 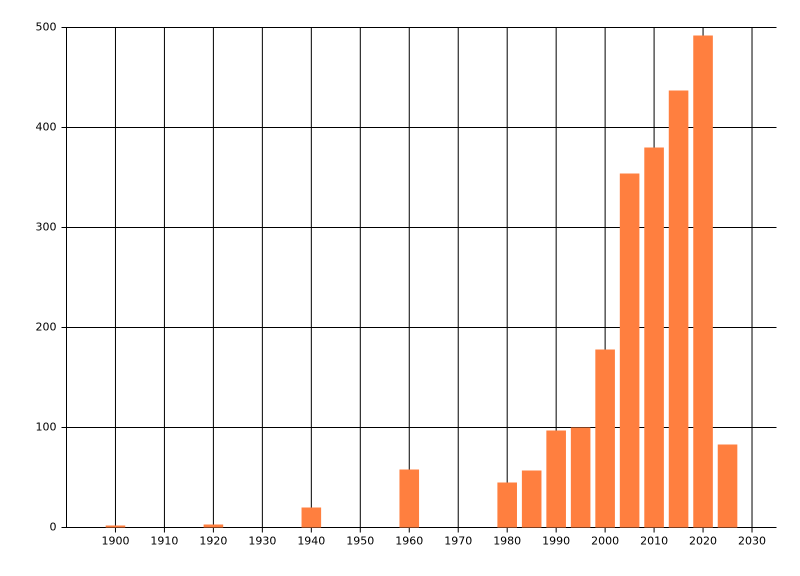 What do you see at coordinates (46, 327) in the screenshot?
I see `y-tick-label: 200` at bounding box center [46, 327].